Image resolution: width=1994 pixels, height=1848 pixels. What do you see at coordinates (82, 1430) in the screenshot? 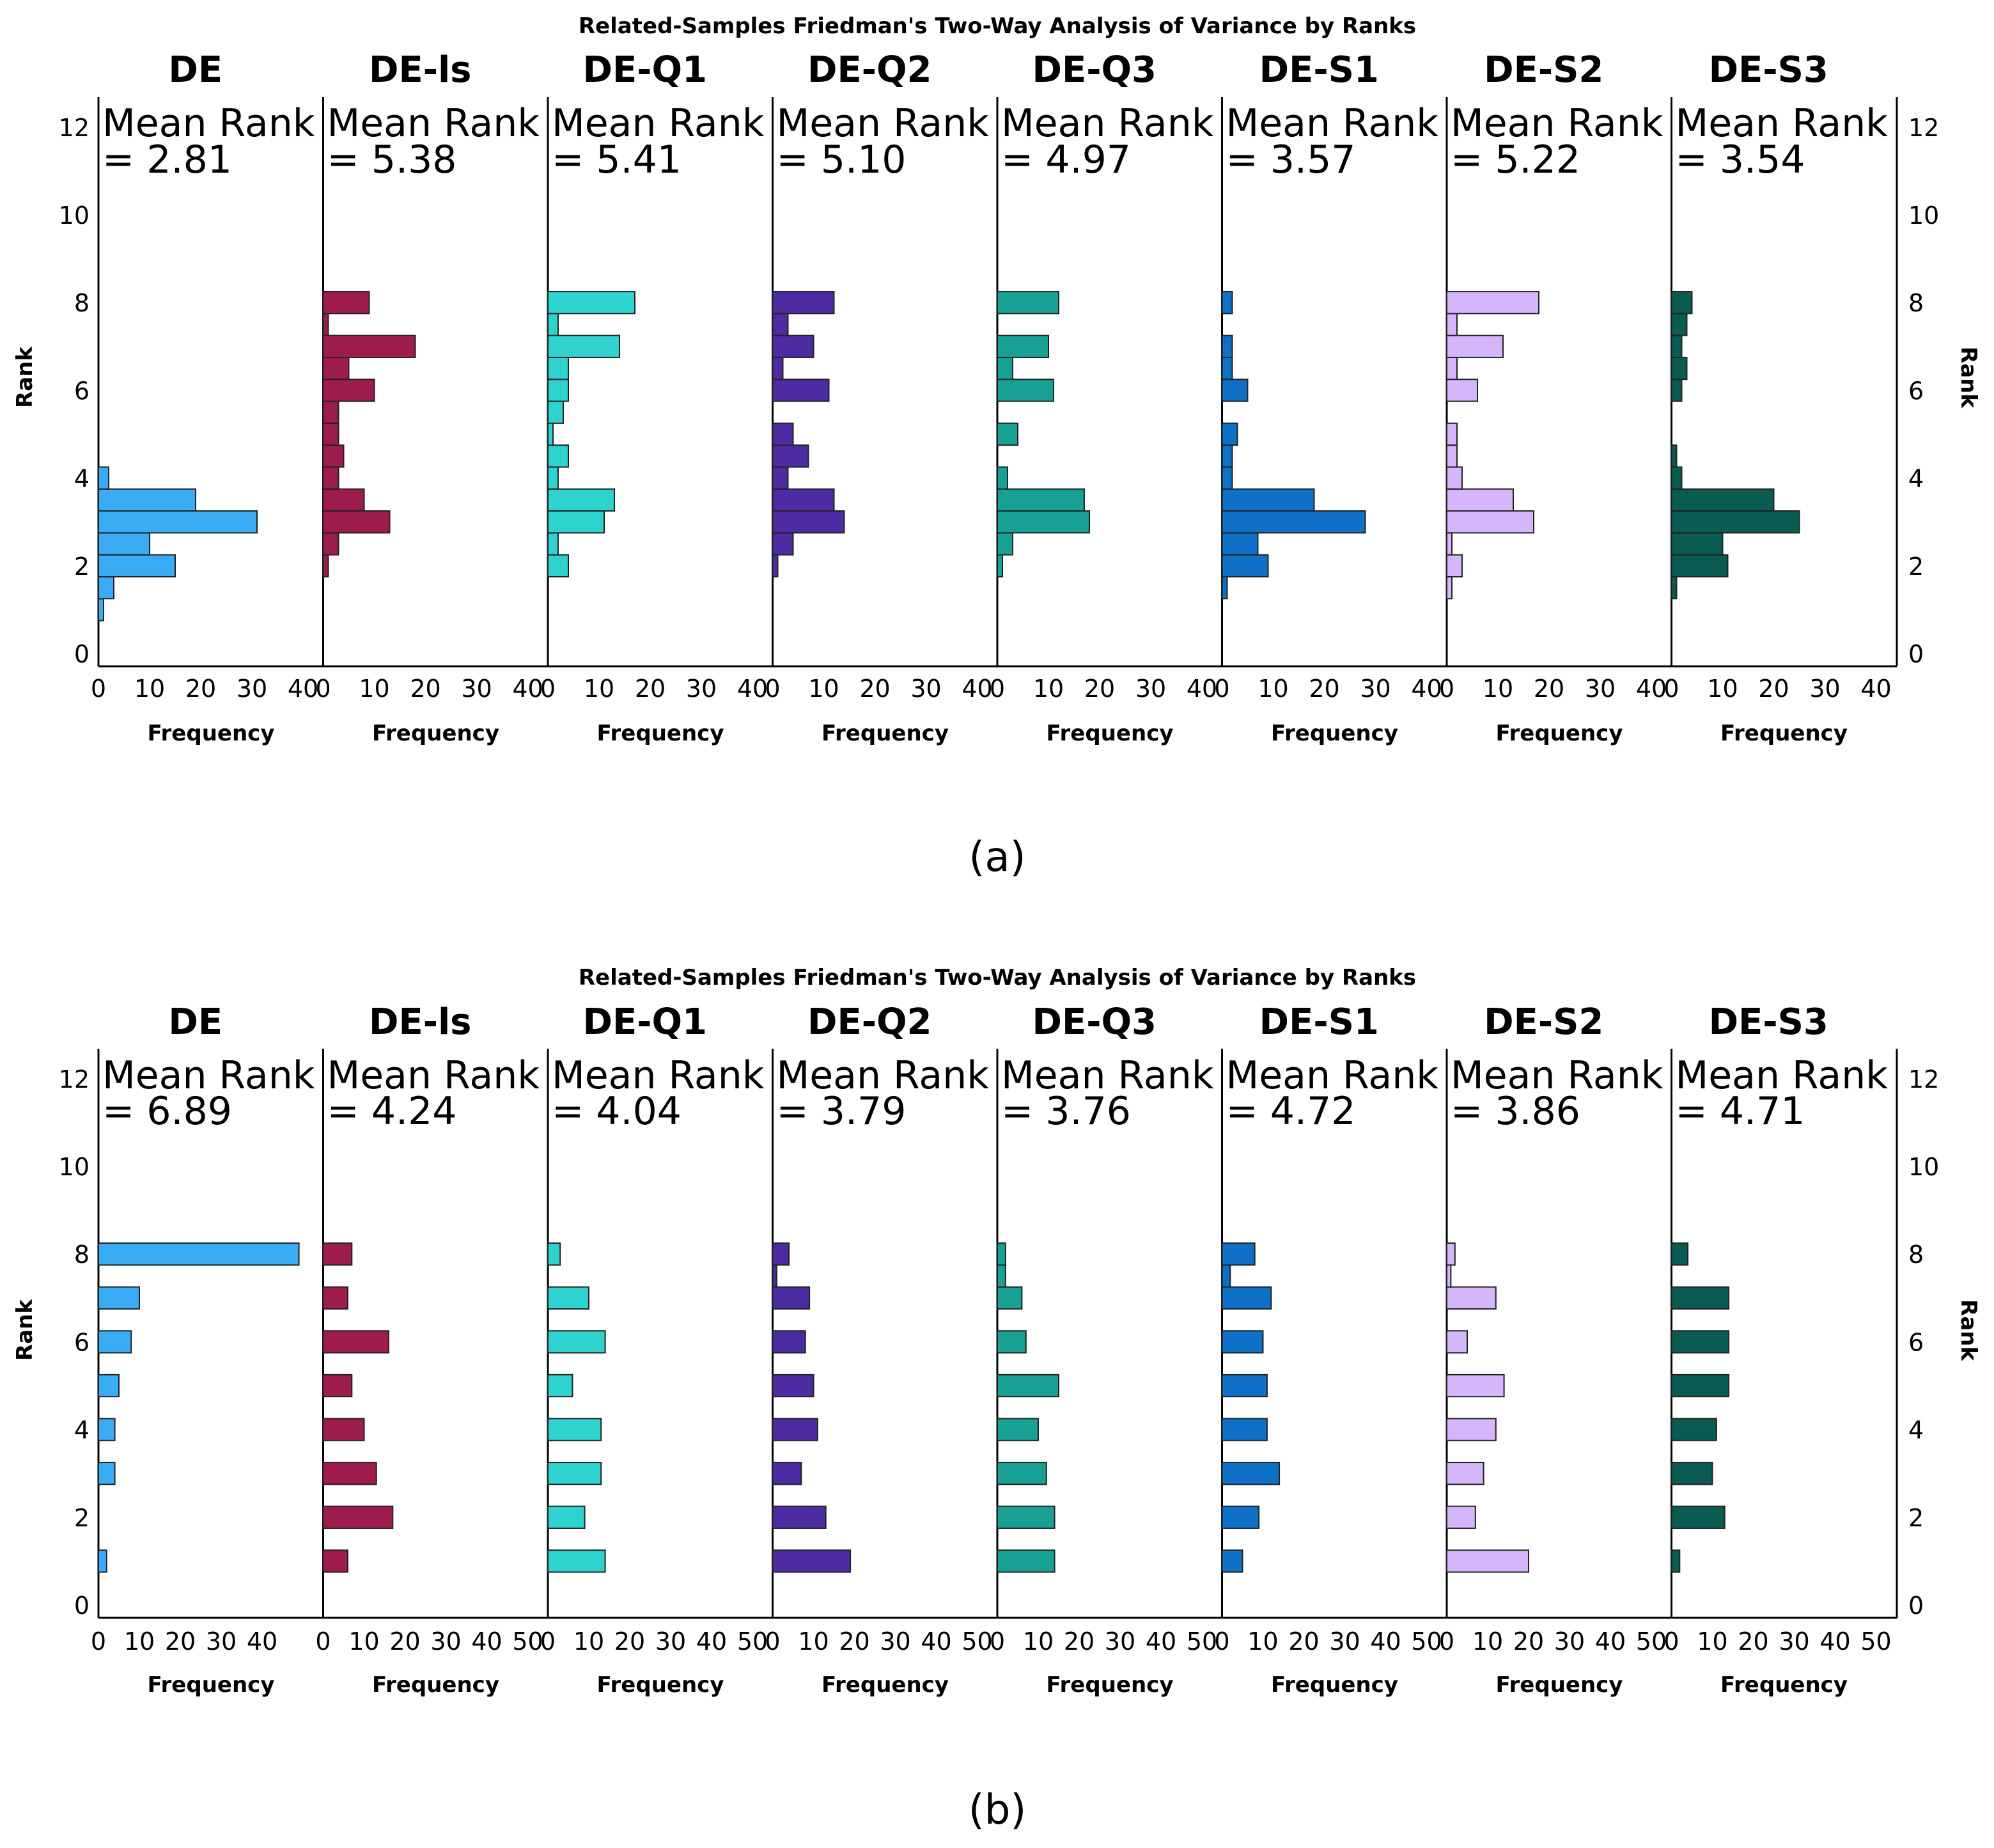
I see `y-tick-label-left: 4` at bounding box center [82, 1430].